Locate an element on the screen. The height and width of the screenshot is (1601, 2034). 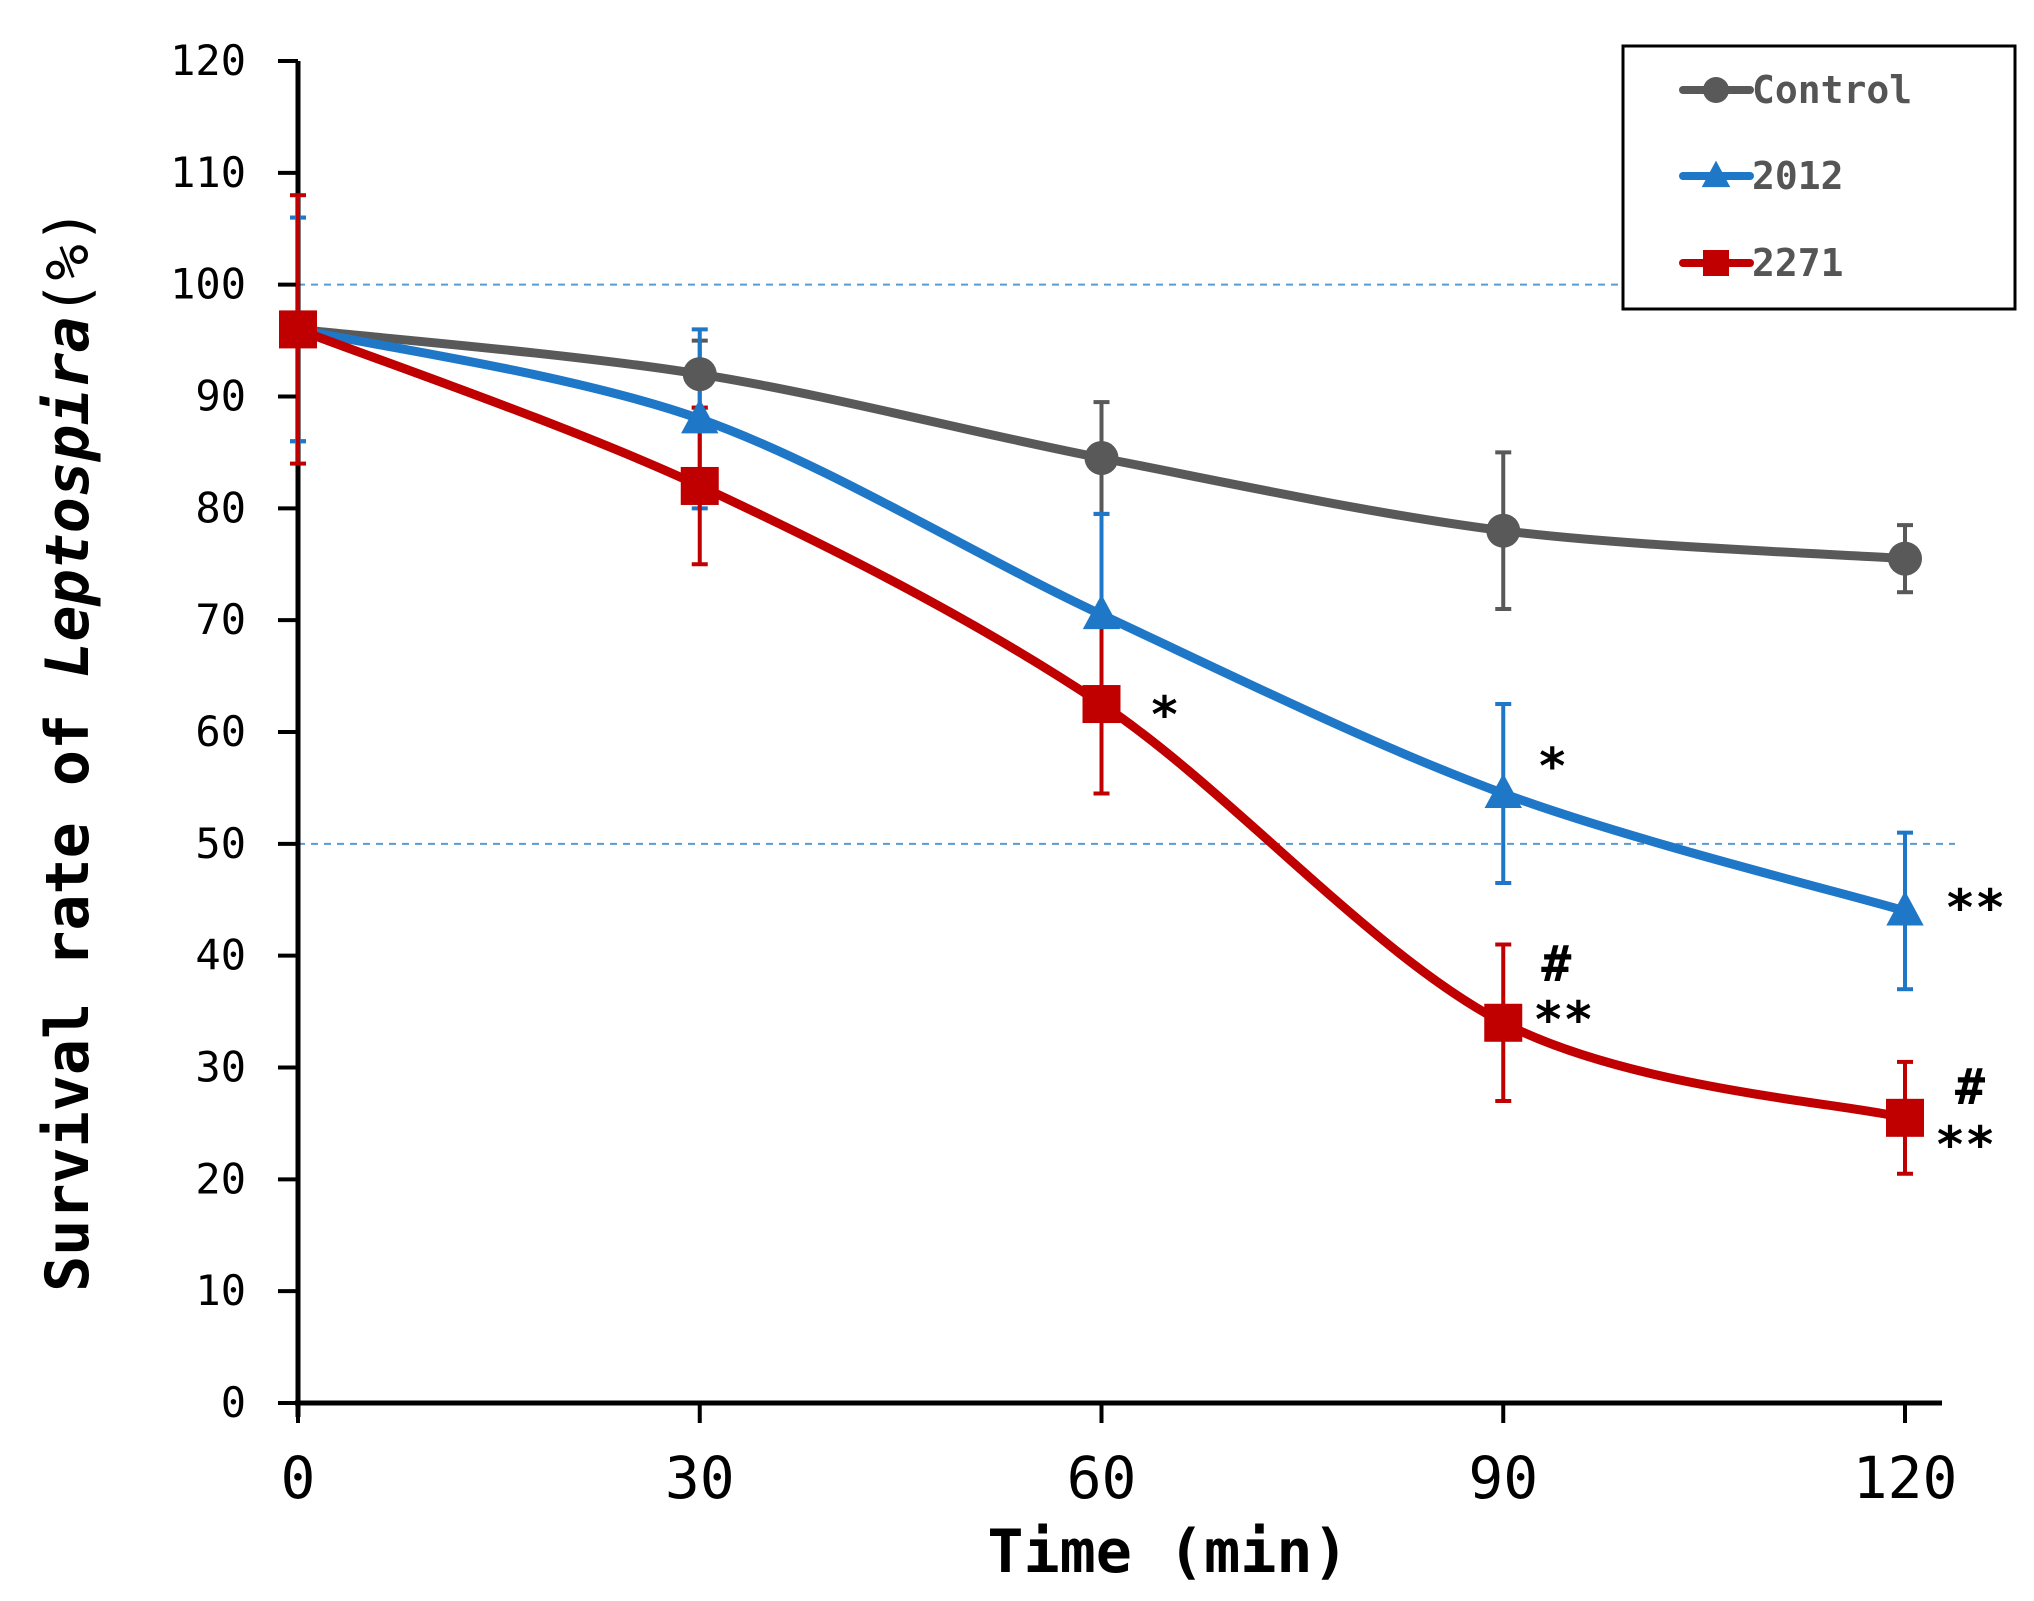
x-tick-label-0: 0 is located at coordinates (298, 1478).